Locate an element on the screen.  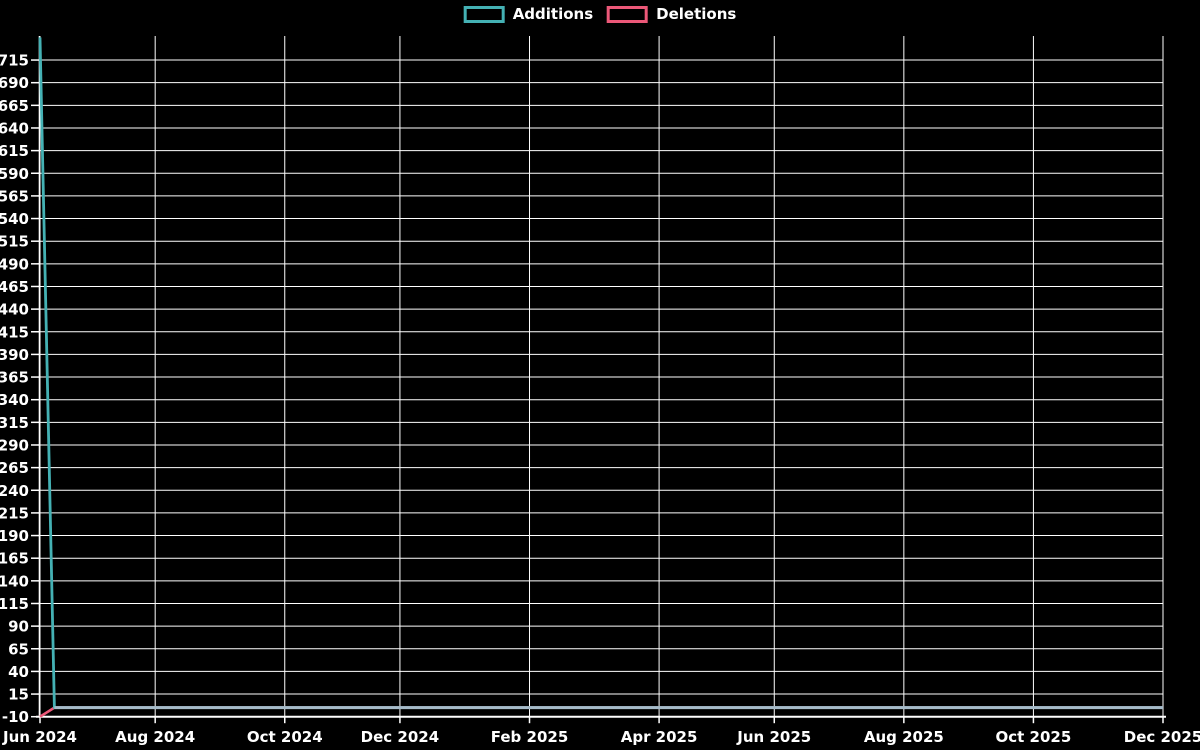
svg-text: 615 is located at coordinates (14, 151).